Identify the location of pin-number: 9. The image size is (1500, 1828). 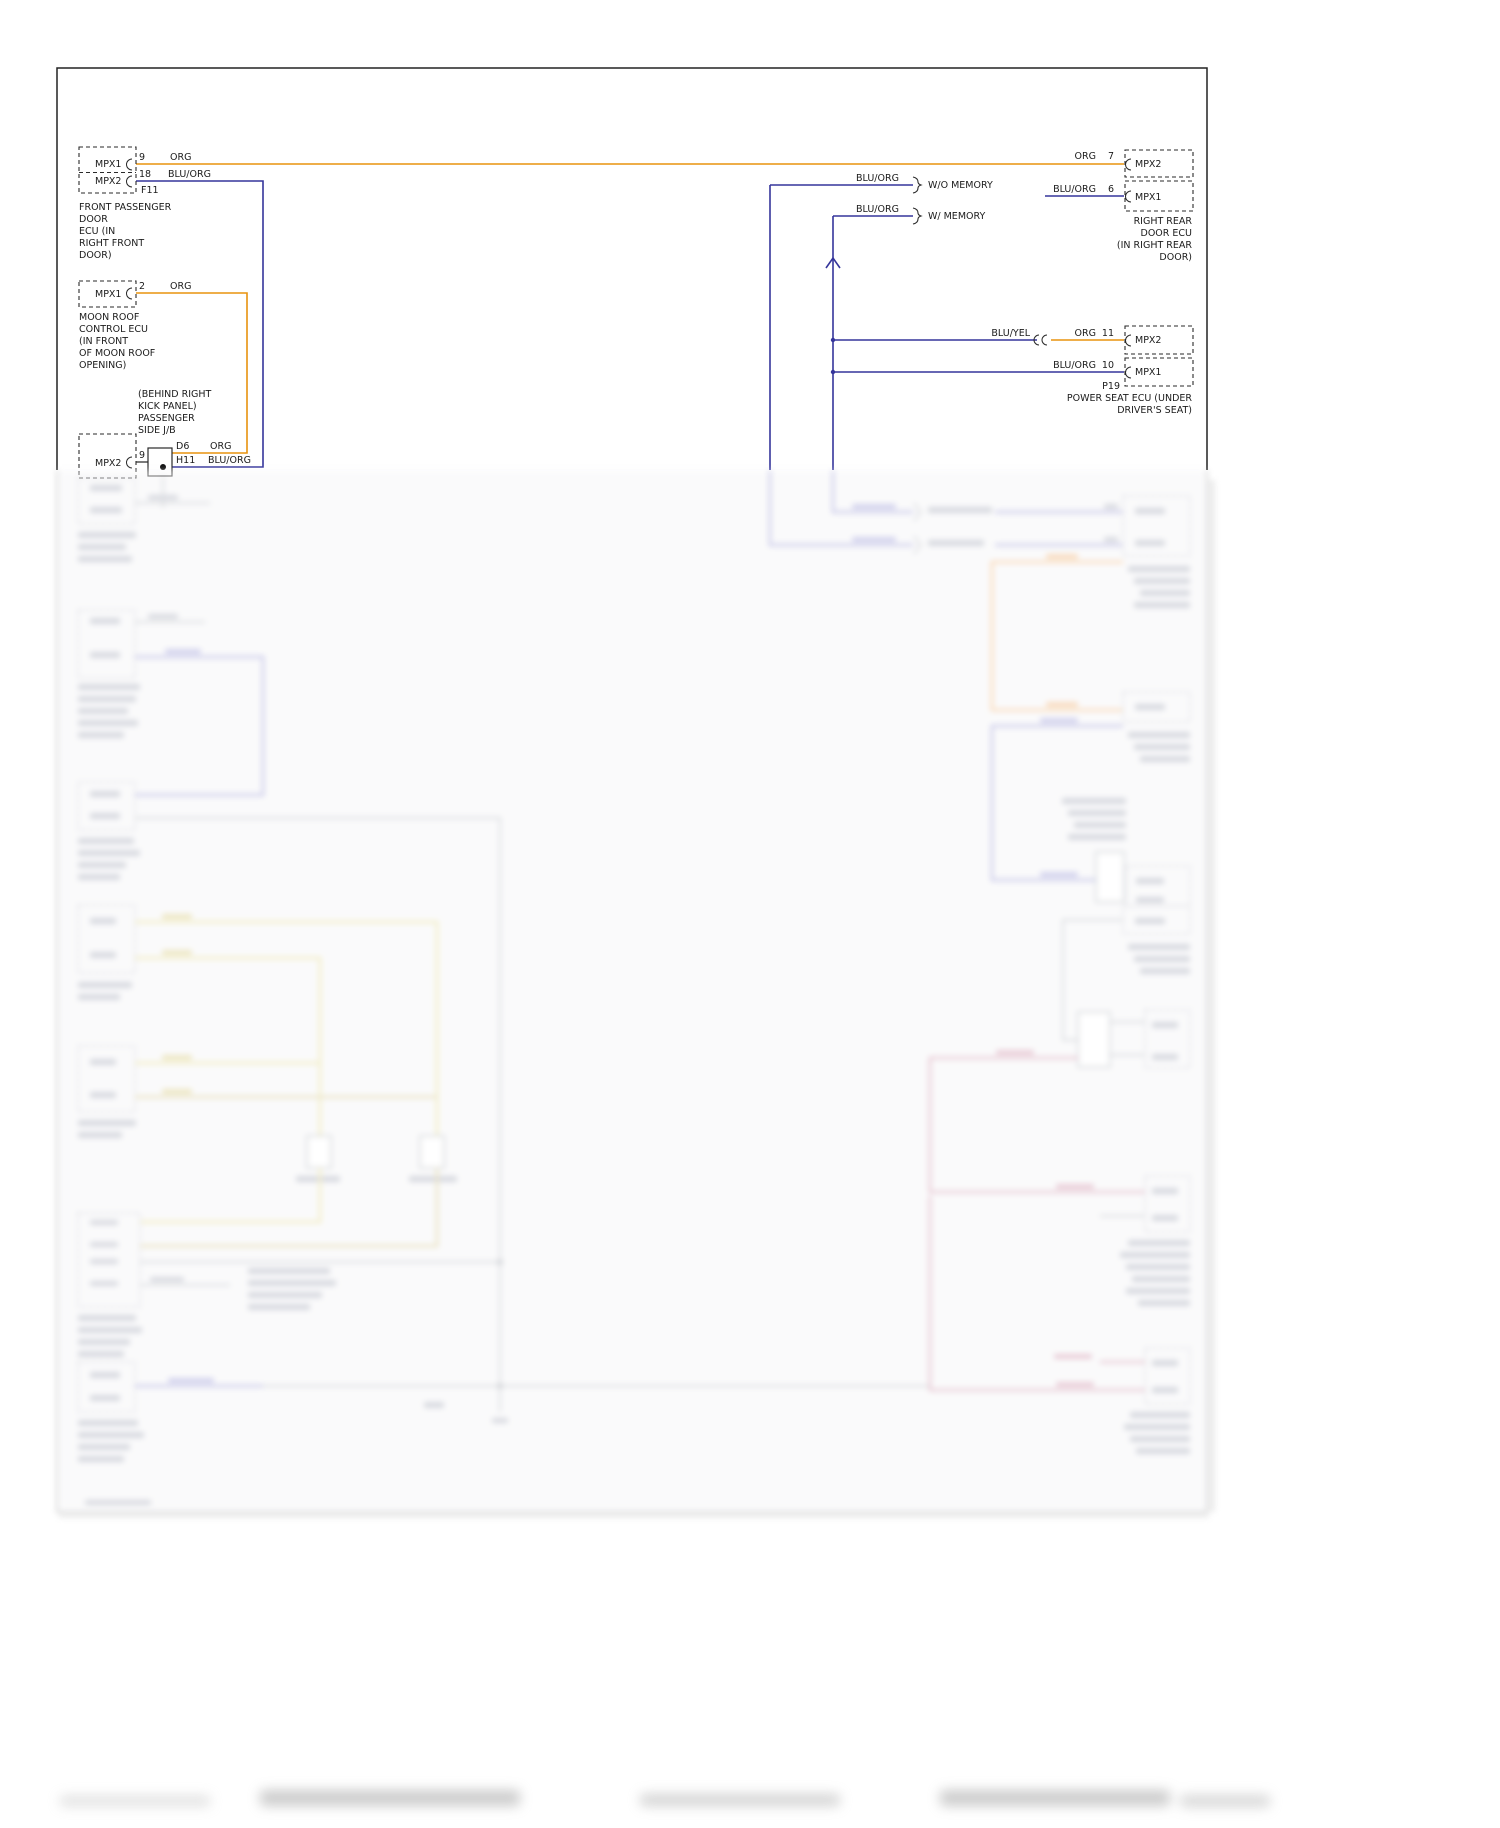
(142, 455).